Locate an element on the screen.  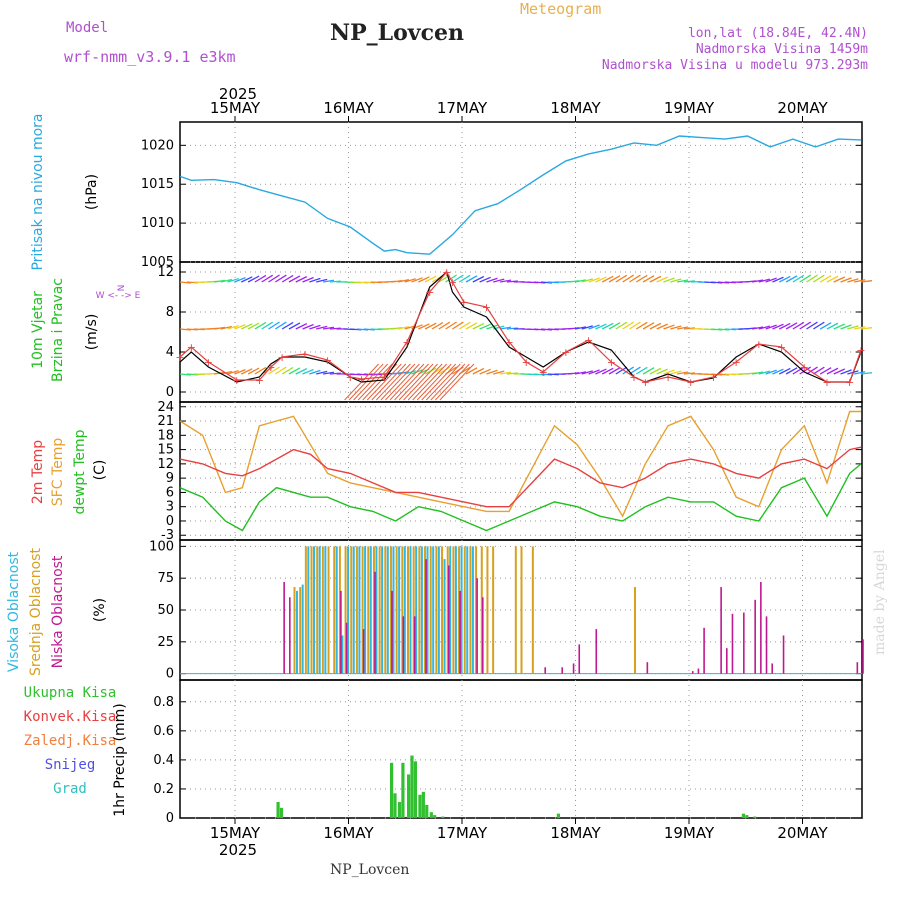
x-tick-label-top: 16MAY is located at coordinates (348, 108).